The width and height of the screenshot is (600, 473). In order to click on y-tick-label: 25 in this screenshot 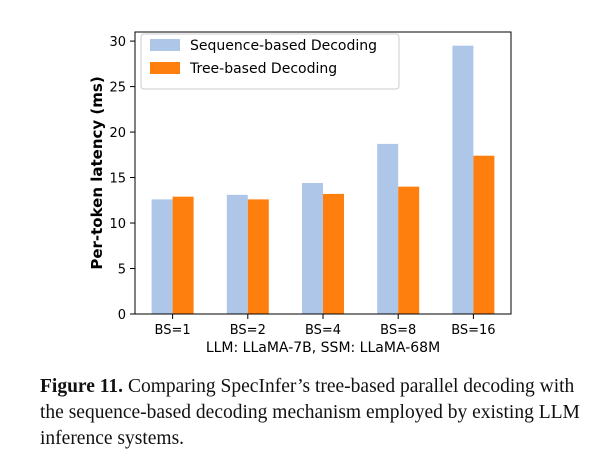, I will do `click(117, 88)`.